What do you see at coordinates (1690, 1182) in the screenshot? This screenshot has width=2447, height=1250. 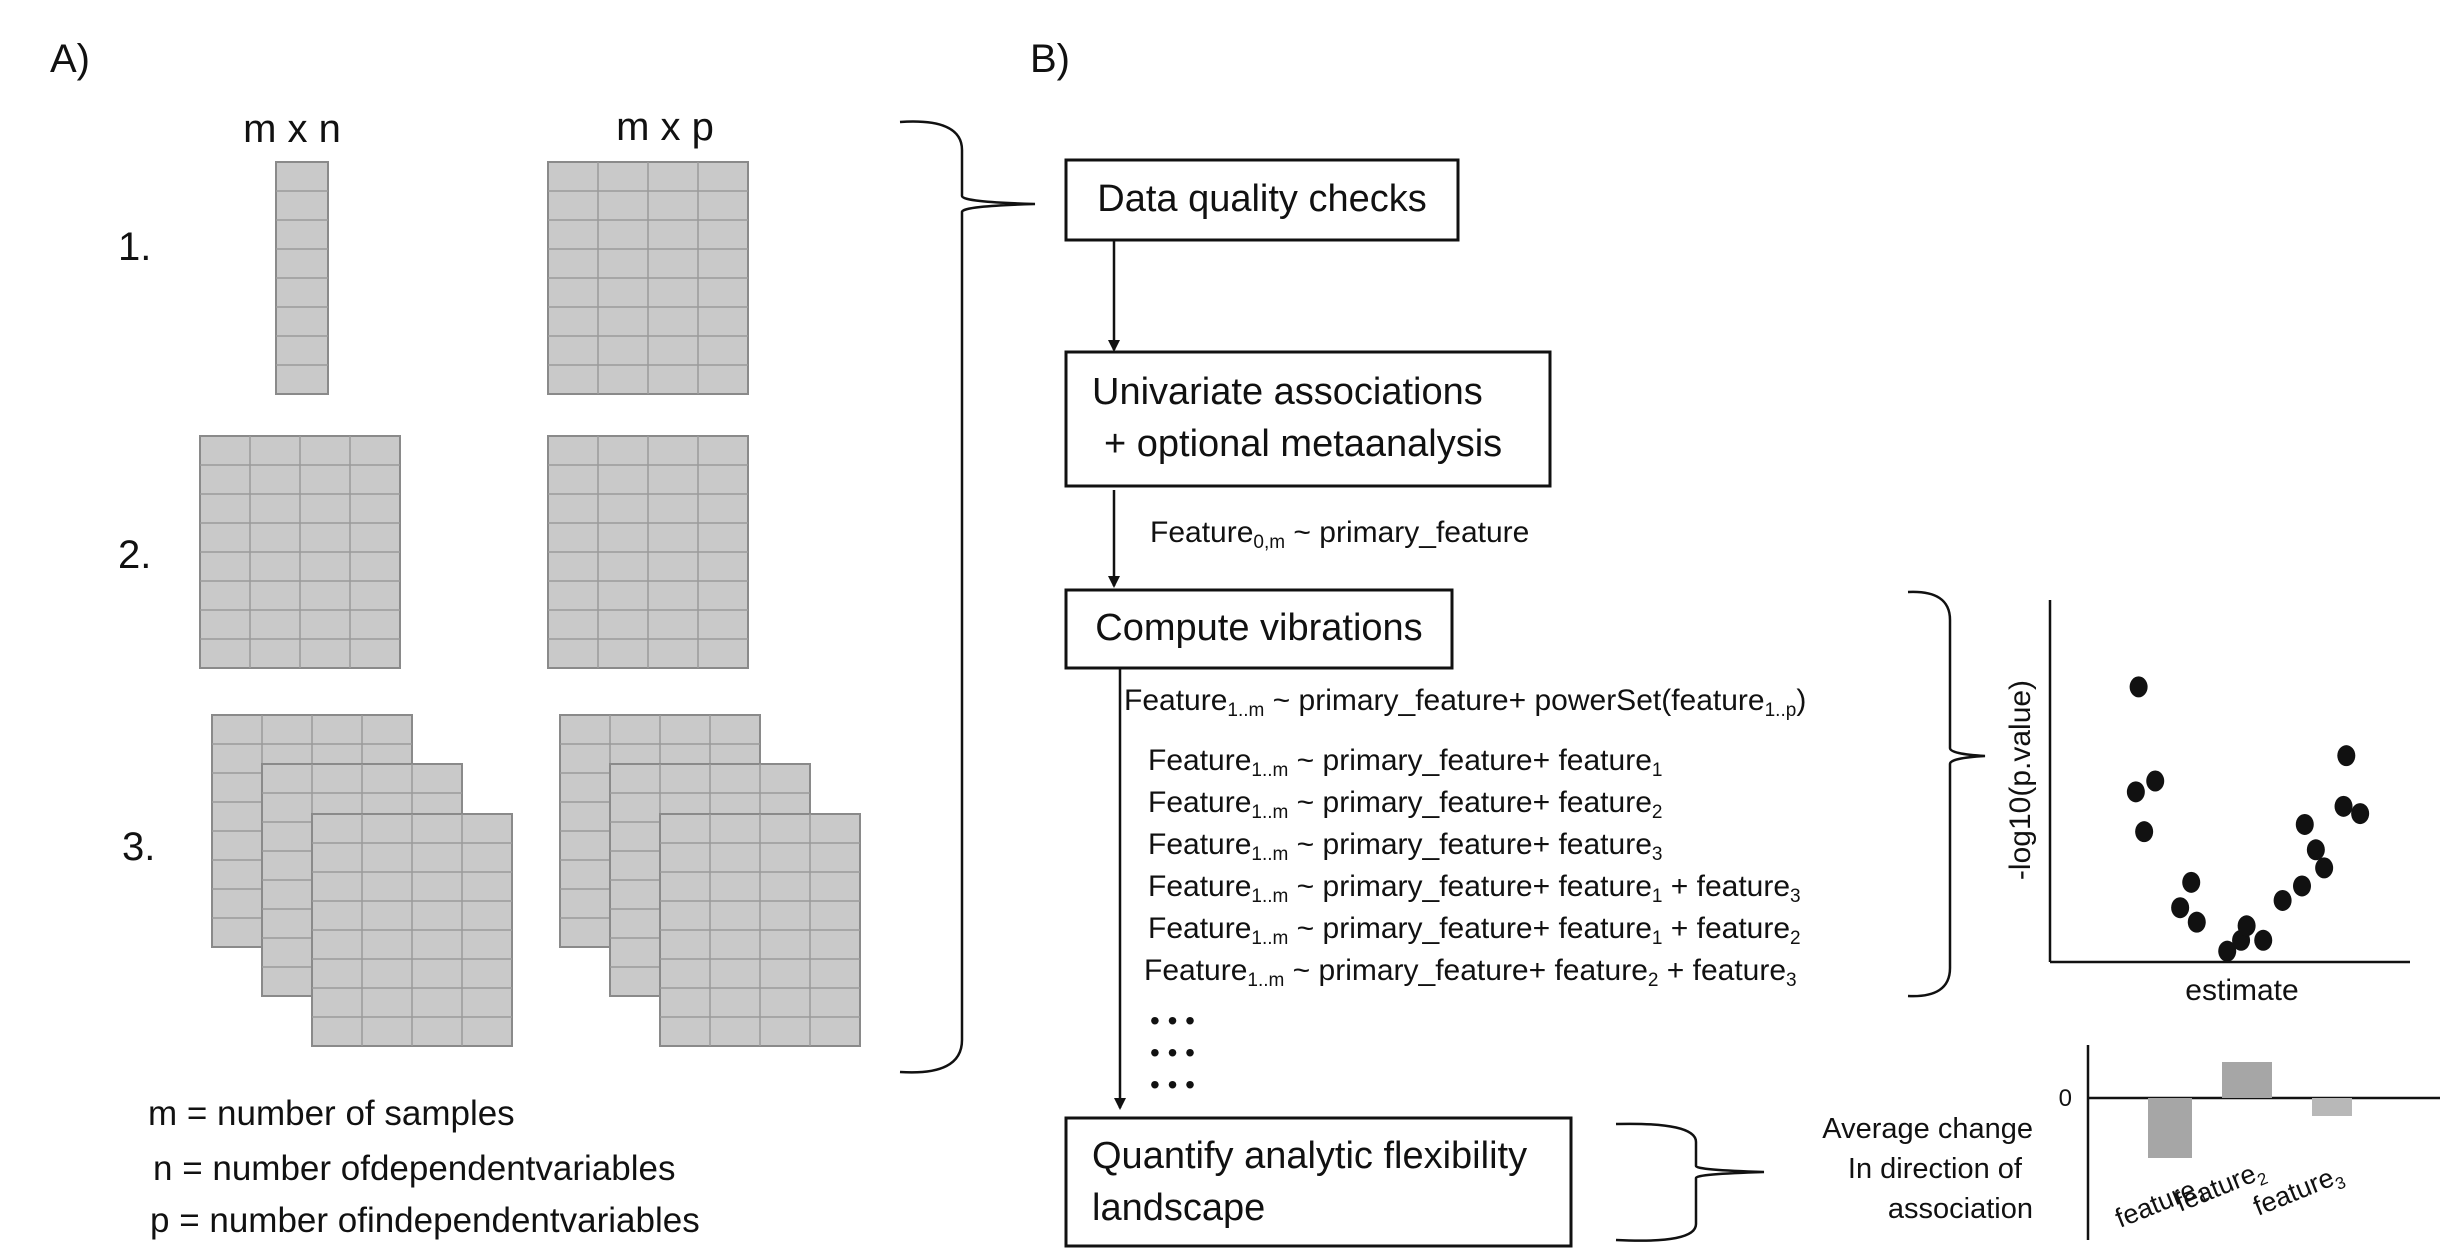 I see `quantify-brace` at bounding box center [1690, 1182].